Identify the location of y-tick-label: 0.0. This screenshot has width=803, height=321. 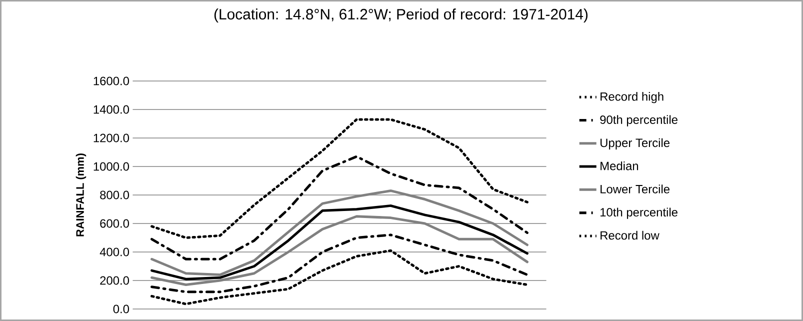
(121, 309).